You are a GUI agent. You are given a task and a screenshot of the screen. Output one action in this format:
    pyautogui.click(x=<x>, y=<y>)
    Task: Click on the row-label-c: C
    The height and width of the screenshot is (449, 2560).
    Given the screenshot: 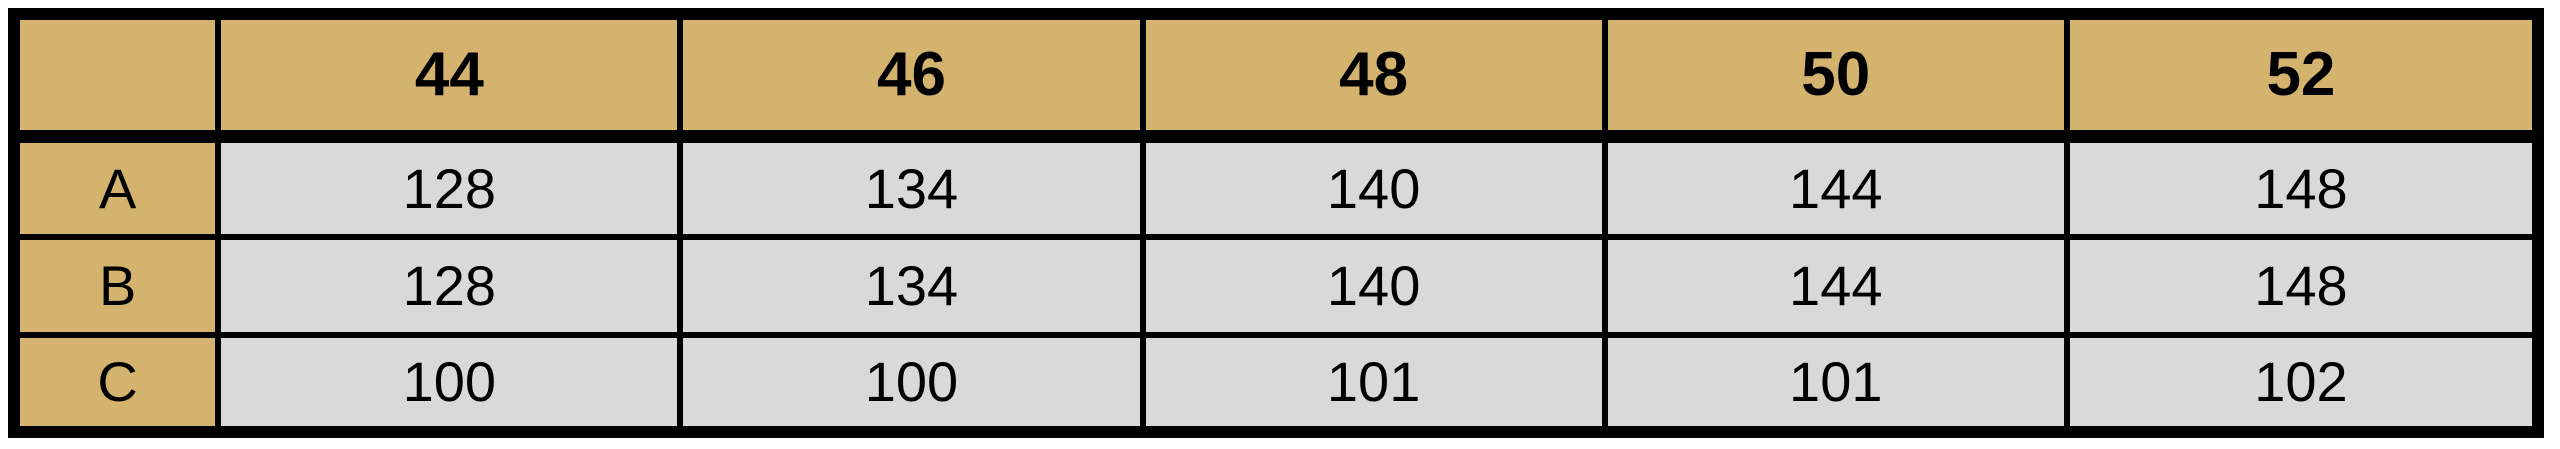 What is the action you would take?
    pyautogui.click(x=121, y=381)
    